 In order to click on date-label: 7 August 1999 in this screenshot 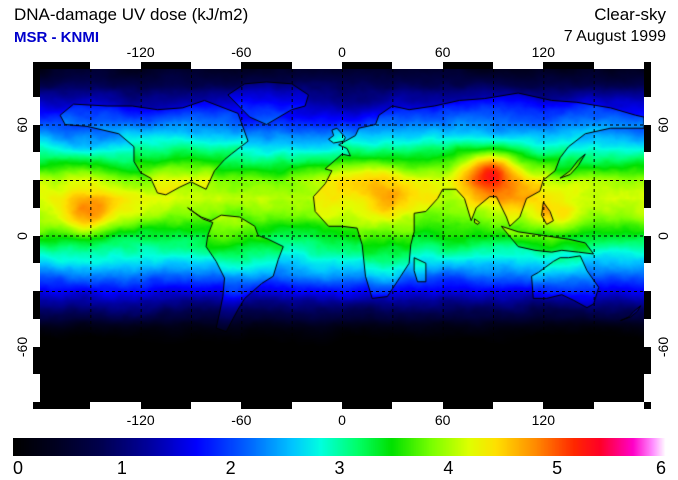, I will do `click(614, 36)`.